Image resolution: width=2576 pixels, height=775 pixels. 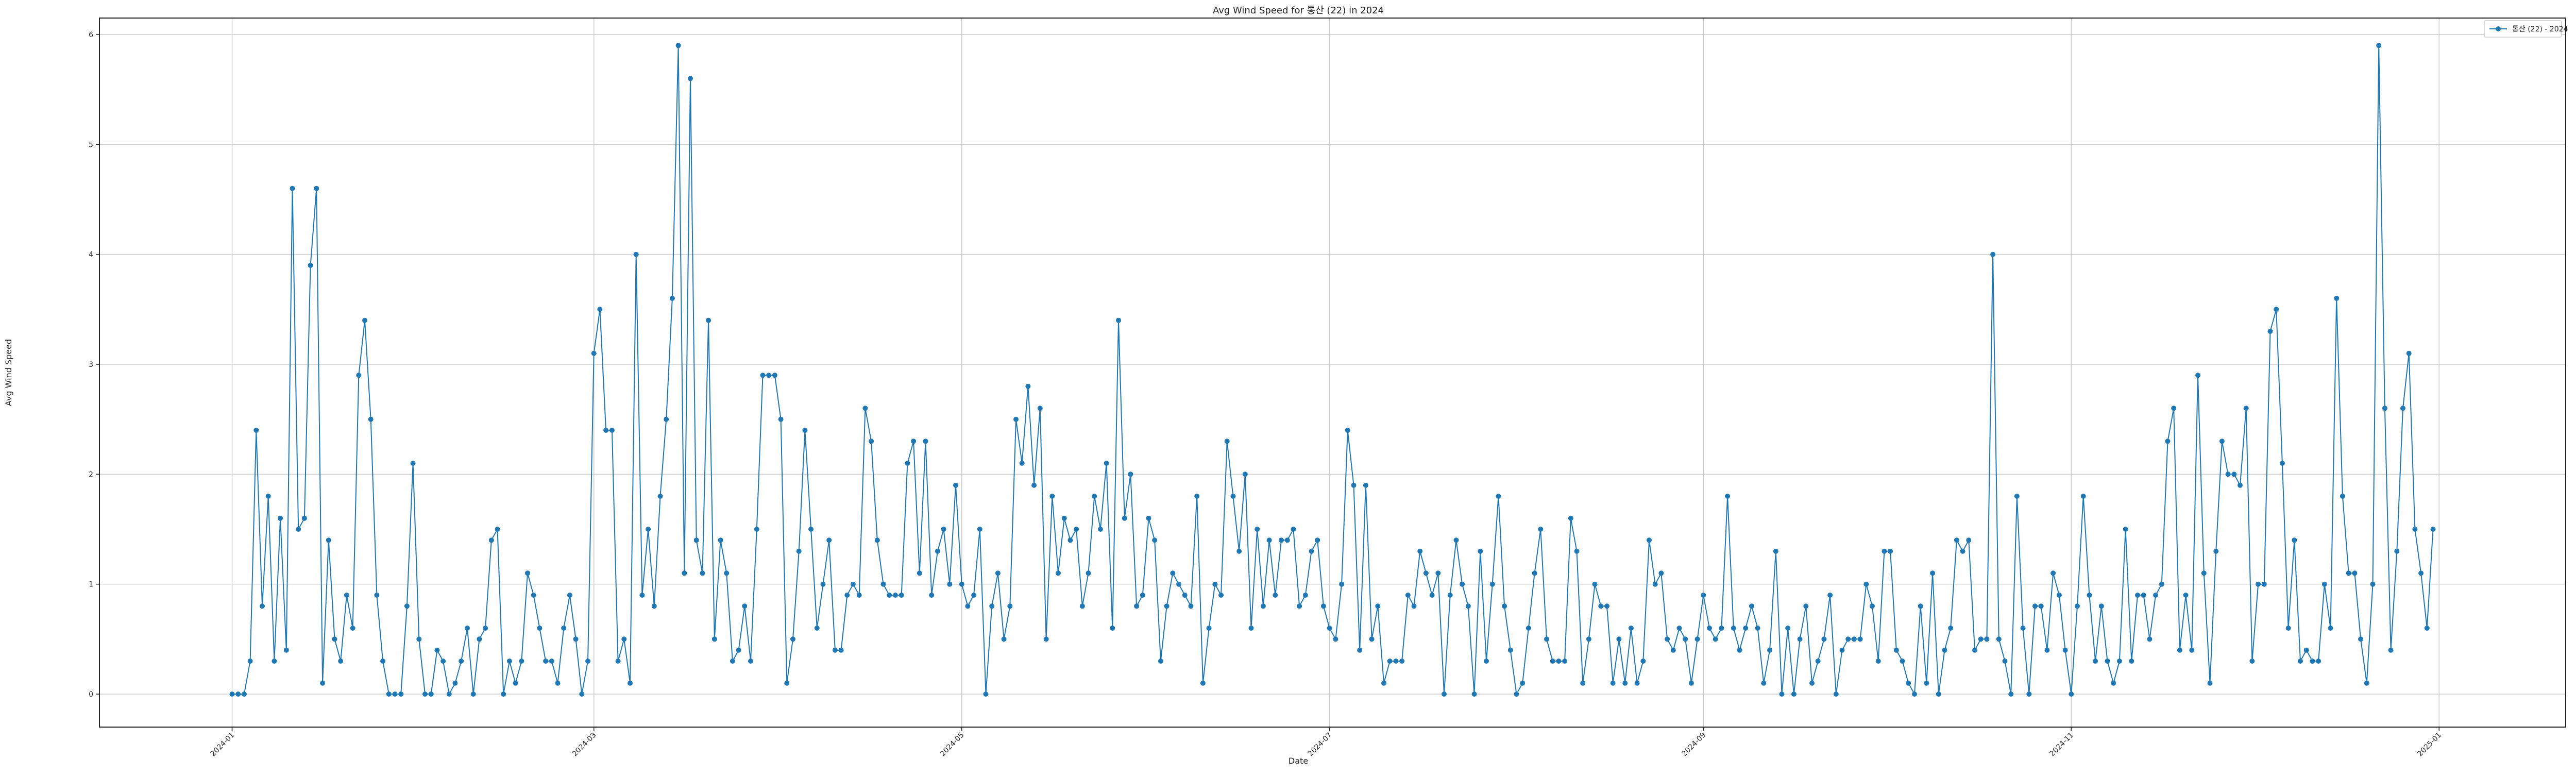 I want to click on legend-marker-swatch, so click(x=2498, y=29).